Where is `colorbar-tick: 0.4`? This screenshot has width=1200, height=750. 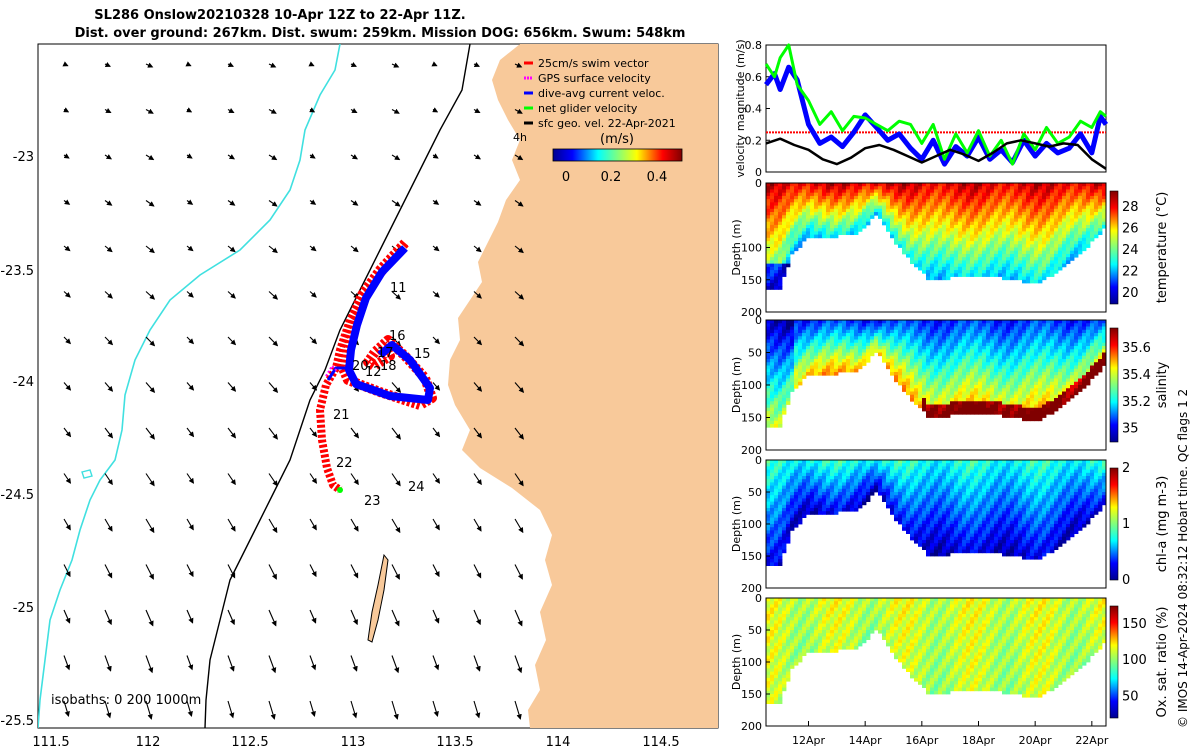
colorbar-tick: 0.4 is located at coordinates (657, 177).